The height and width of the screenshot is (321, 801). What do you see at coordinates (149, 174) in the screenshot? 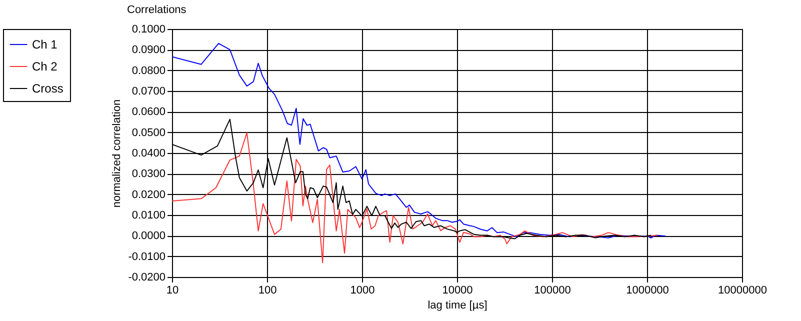
I see `y-tick-label: 0.0300` at bounding box center [149, 174].